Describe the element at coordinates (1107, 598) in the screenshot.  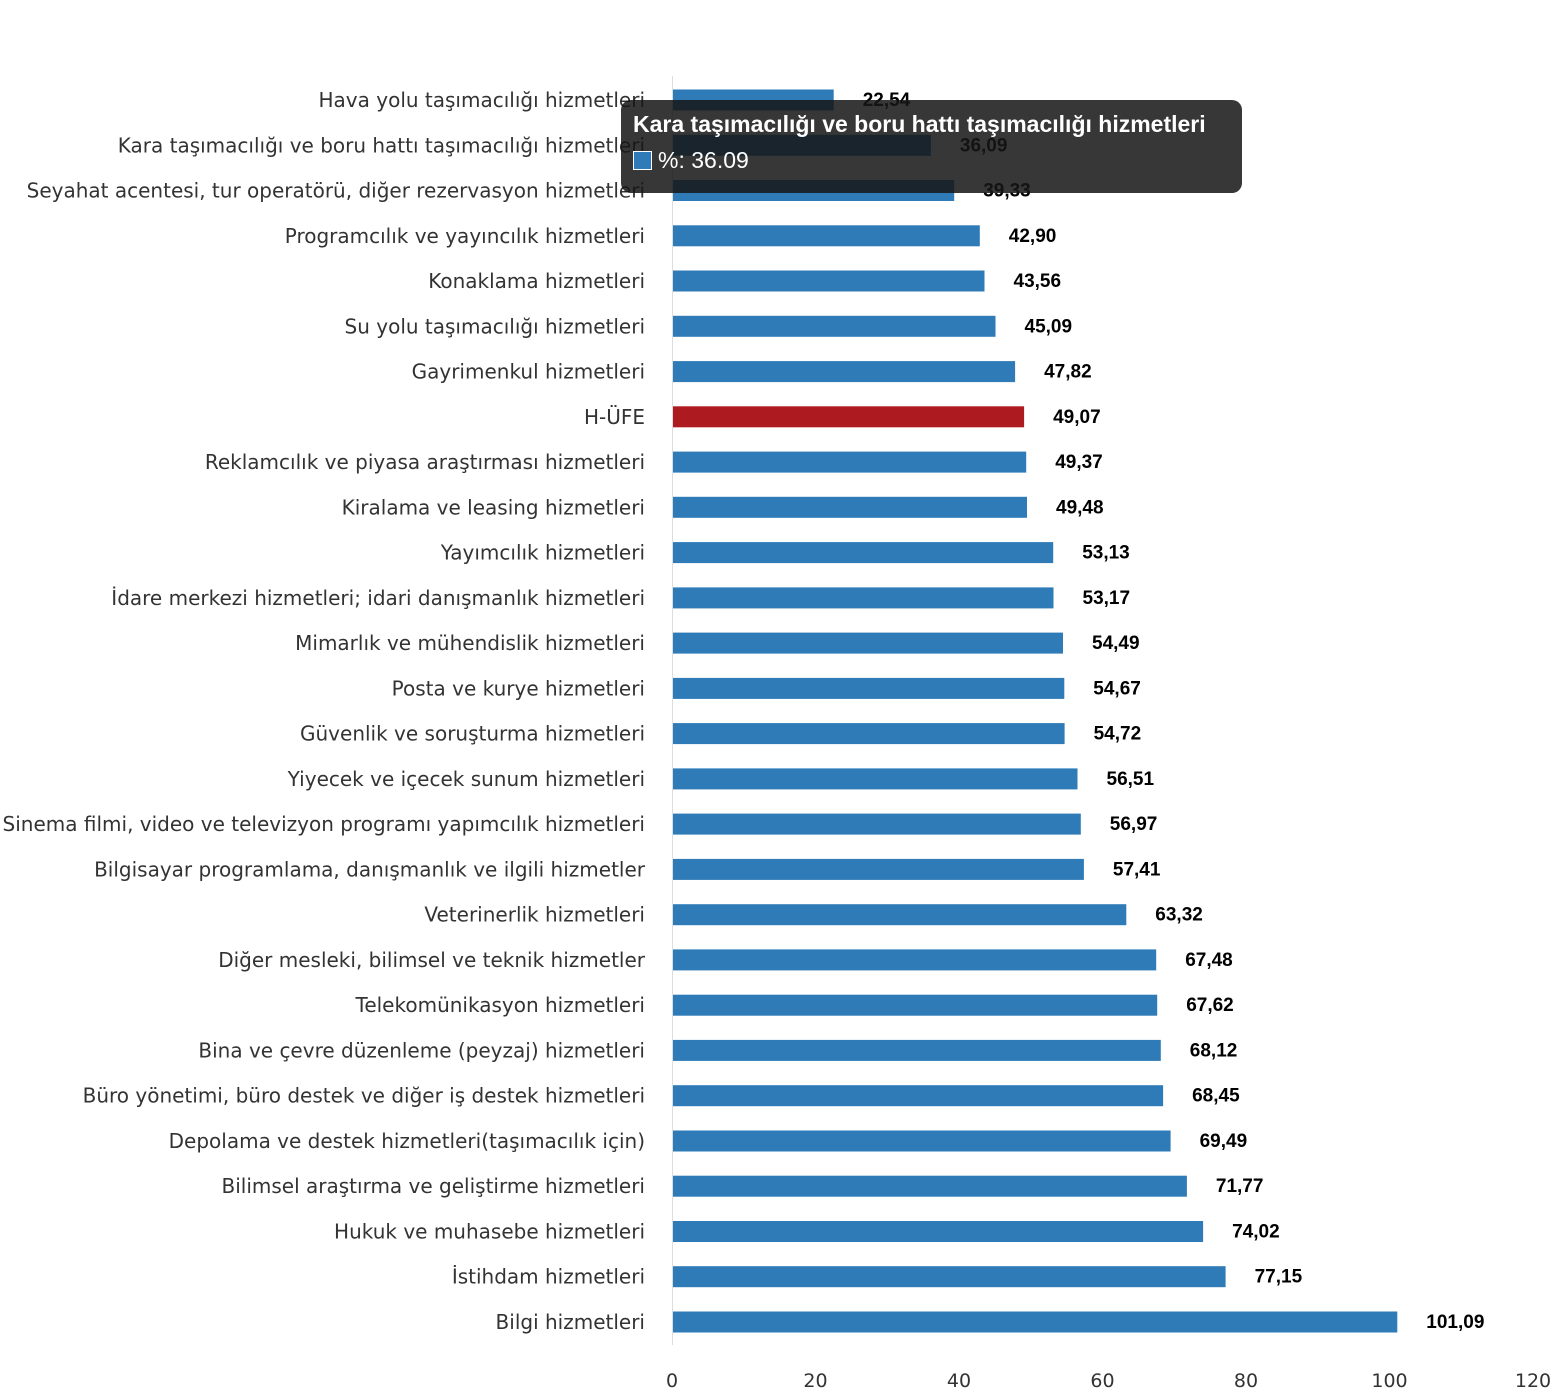
I see `data-label: 53,17` at that location.